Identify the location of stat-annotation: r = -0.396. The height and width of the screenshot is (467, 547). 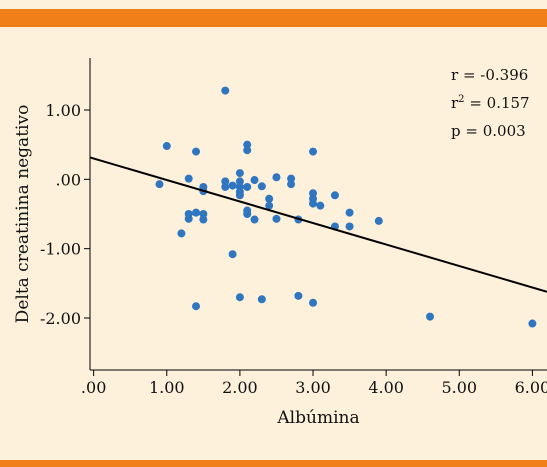
(489, 75).